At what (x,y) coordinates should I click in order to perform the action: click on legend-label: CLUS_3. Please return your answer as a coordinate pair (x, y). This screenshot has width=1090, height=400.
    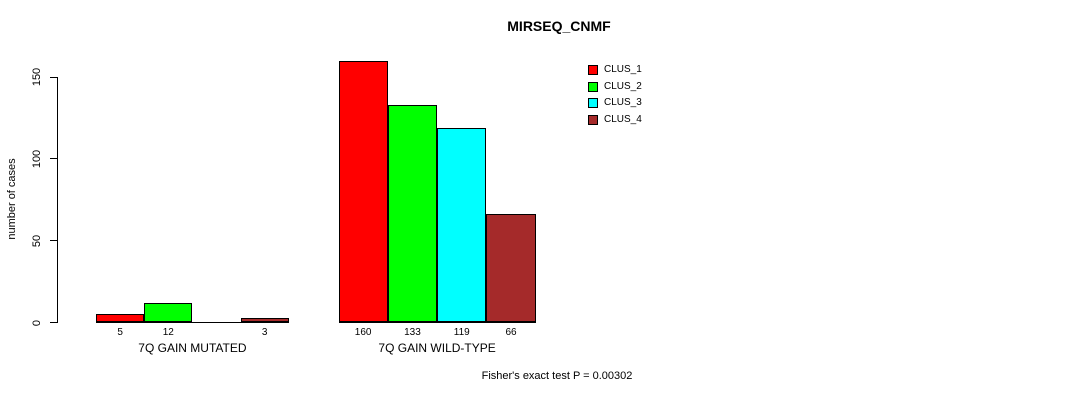
    Looking at the image, I should click on (623, 103).